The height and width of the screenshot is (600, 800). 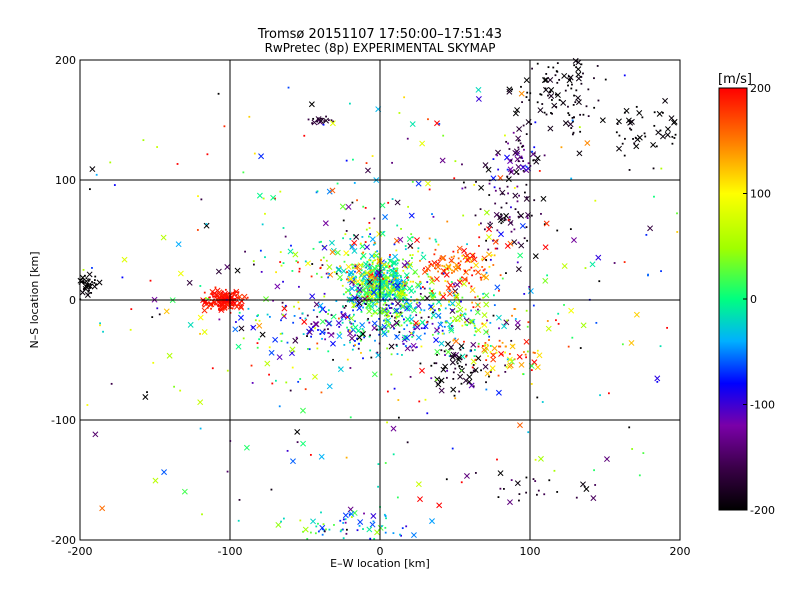 I want to click on x-axis-label: E–W location [km], so click(x=380, y=563).